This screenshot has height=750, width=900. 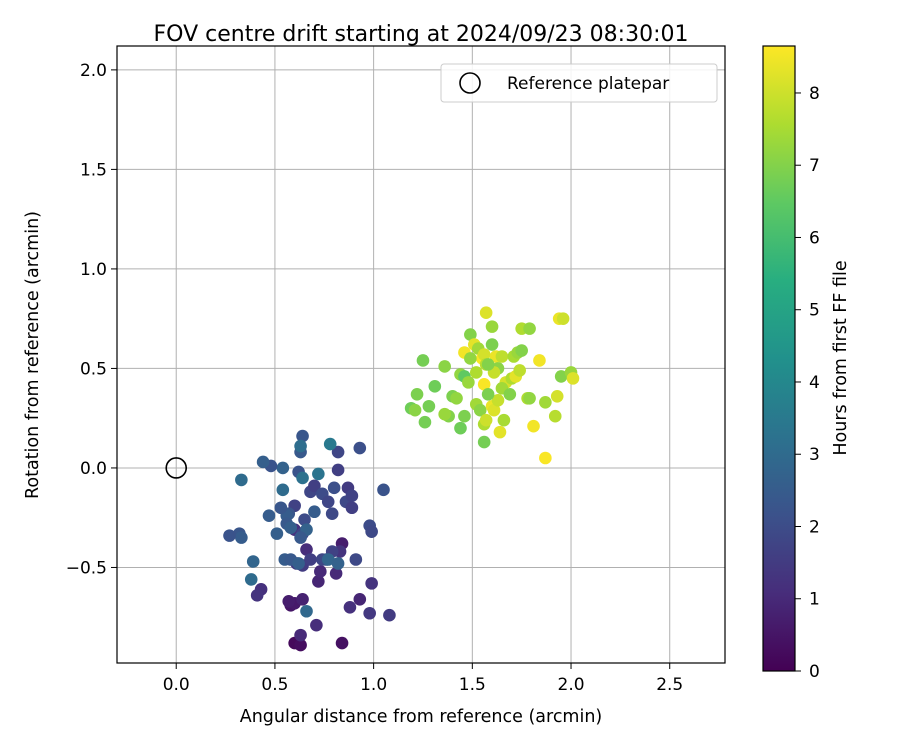 I want to click on colorbar-tick-label: 6, so click(x=814, y=238).